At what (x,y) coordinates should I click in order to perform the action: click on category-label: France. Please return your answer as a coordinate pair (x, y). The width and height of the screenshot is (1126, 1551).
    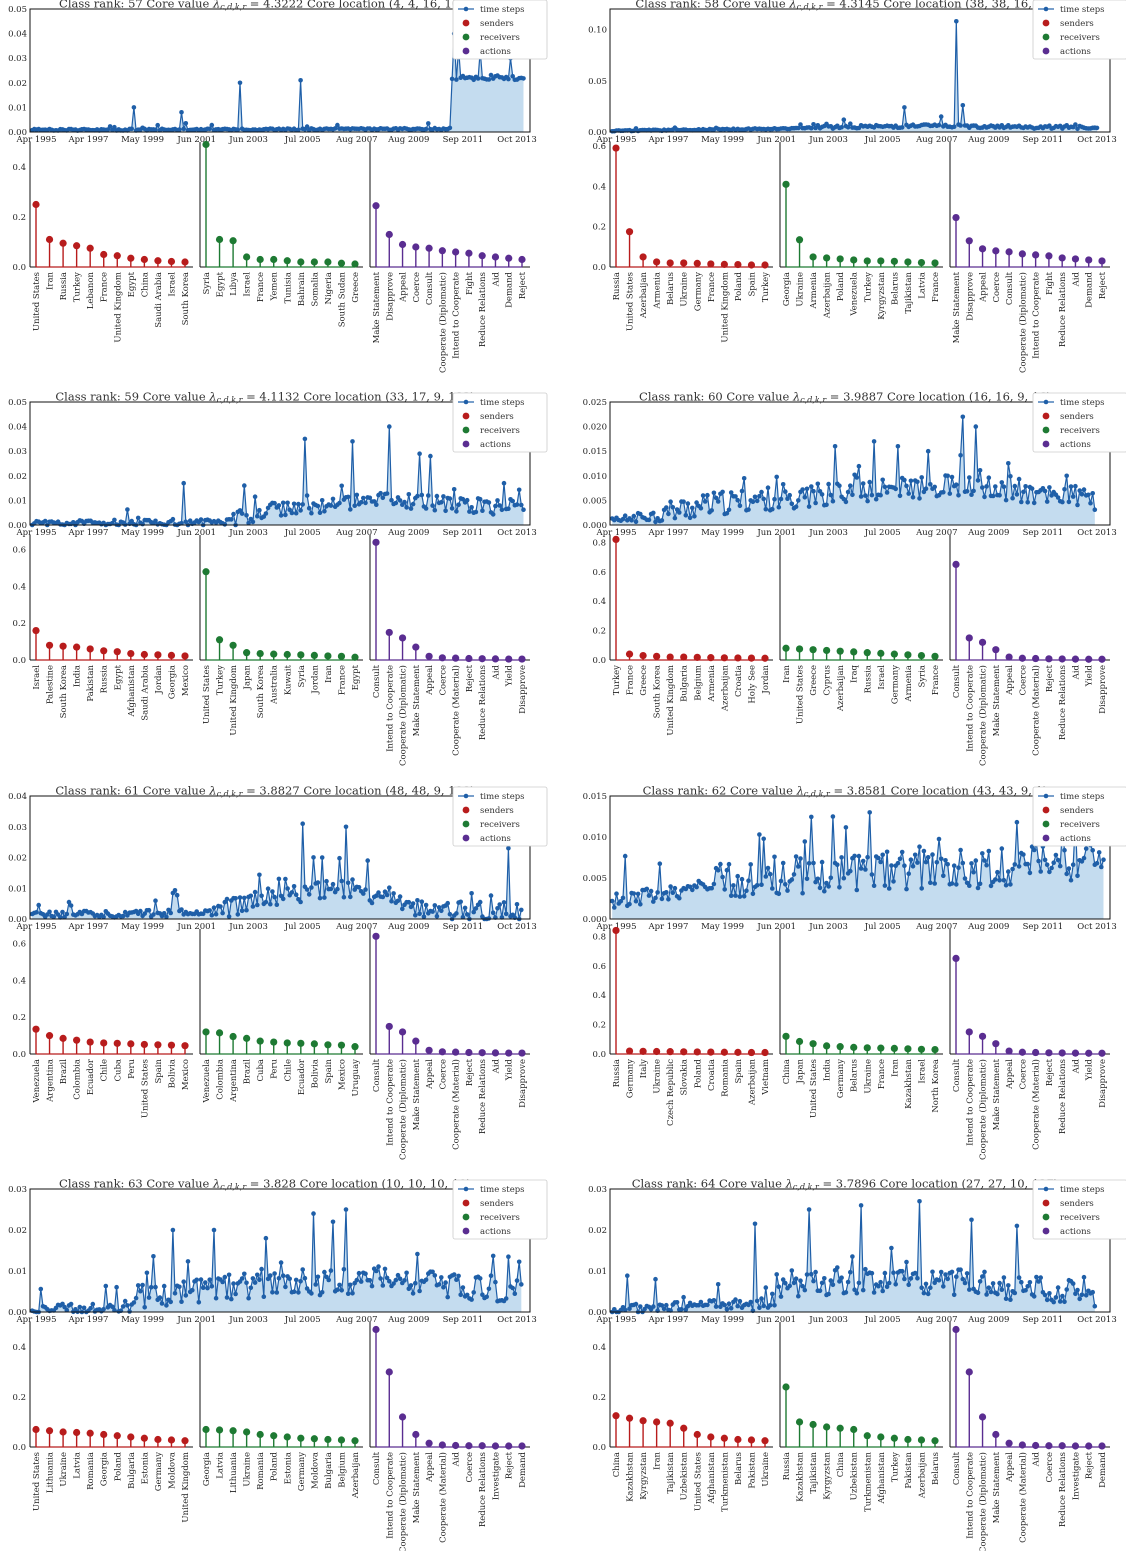
    Looking at the image, I should click on (631, 680).